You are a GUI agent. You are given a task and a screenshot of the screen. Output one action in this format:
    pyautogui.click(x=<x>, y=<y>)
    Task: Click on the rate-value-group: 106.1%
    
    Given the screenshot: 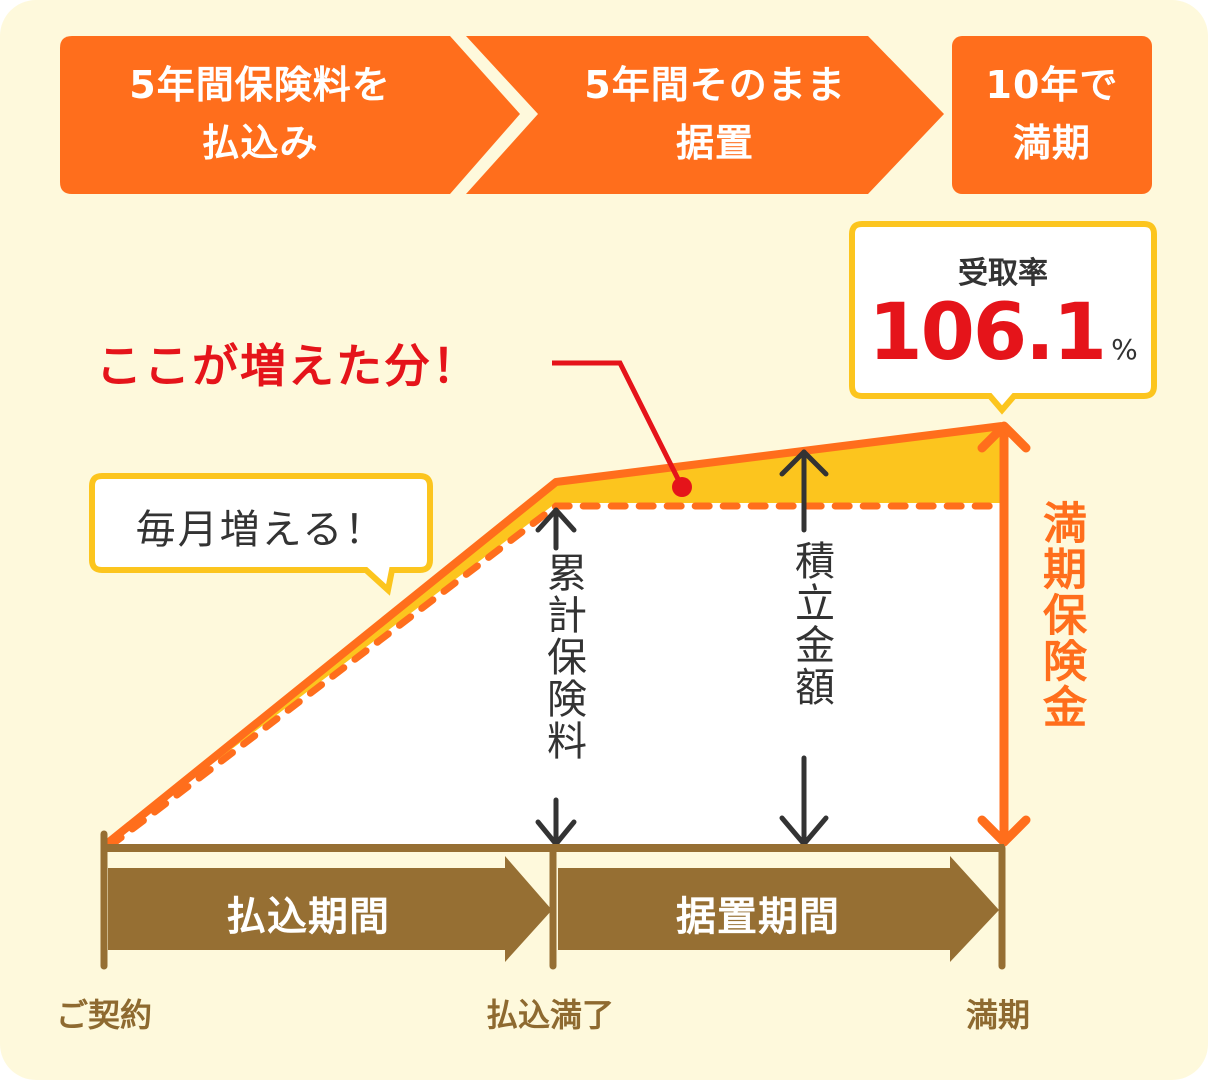 What is the action you would take?
    pyautogui.click(x=1003, y=333)
    